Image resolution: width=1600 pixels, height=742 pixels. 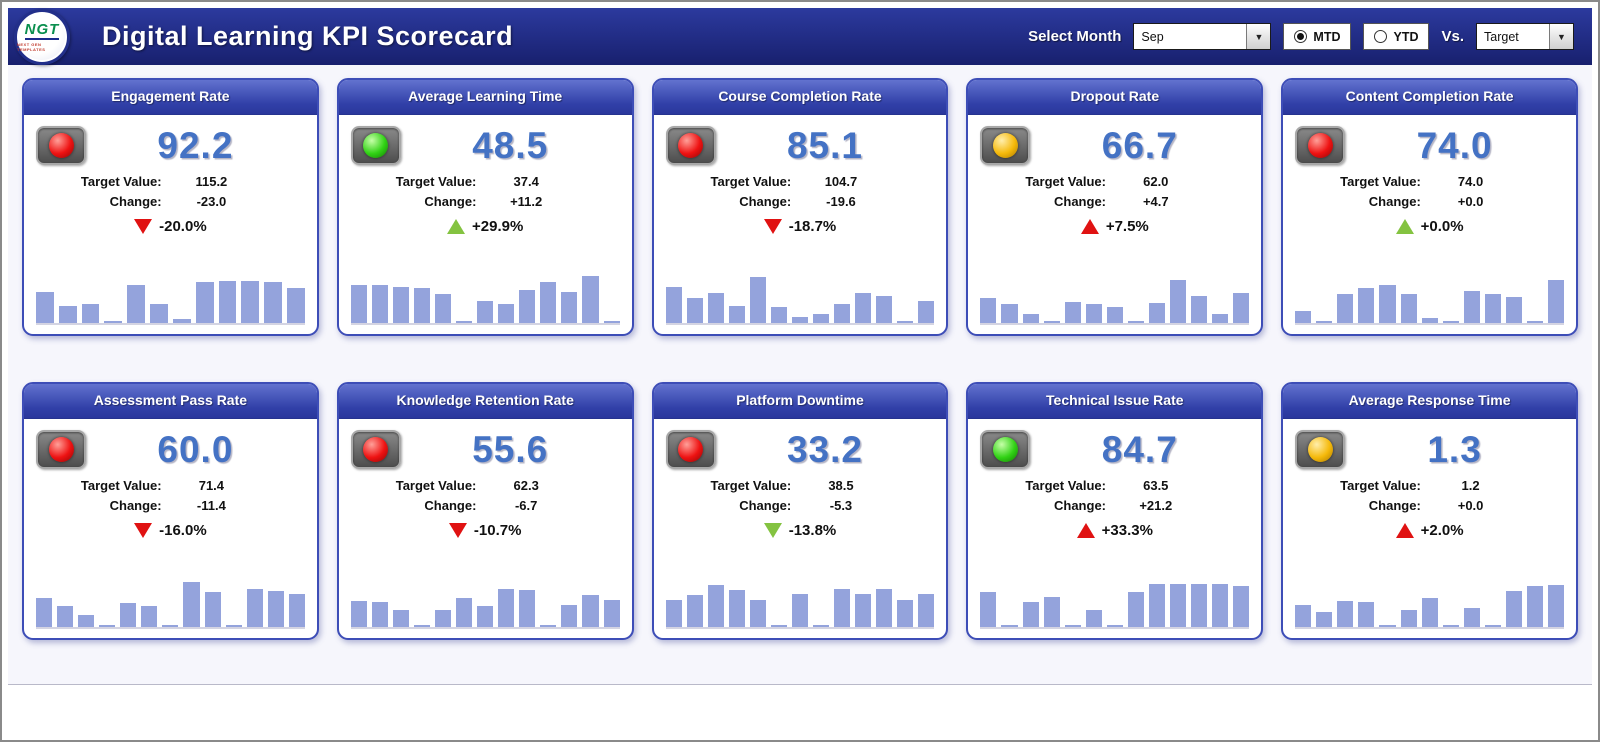 What do you see at coordinates (1442, 530) in the screenshot?
I see `percent-change: +2.0%` at bounding box center [1442, 530].